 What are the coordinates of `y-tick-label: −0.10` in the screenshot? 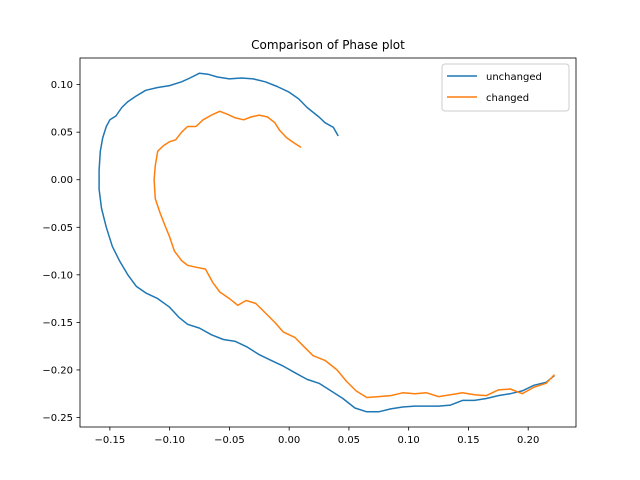 It's located at (57, 275).